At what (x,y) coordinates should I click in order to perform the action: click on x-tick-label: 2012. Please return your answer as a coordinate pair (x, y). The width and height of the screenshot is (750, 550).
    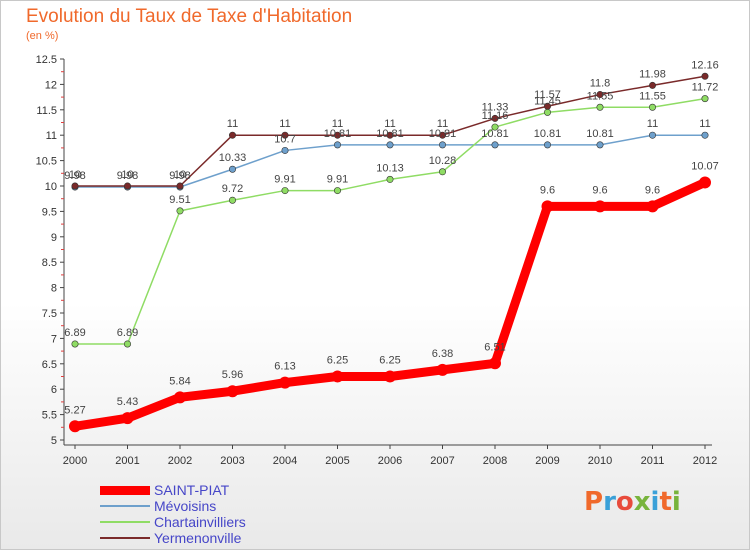
    Looking at the image, I should click on (705, 461).